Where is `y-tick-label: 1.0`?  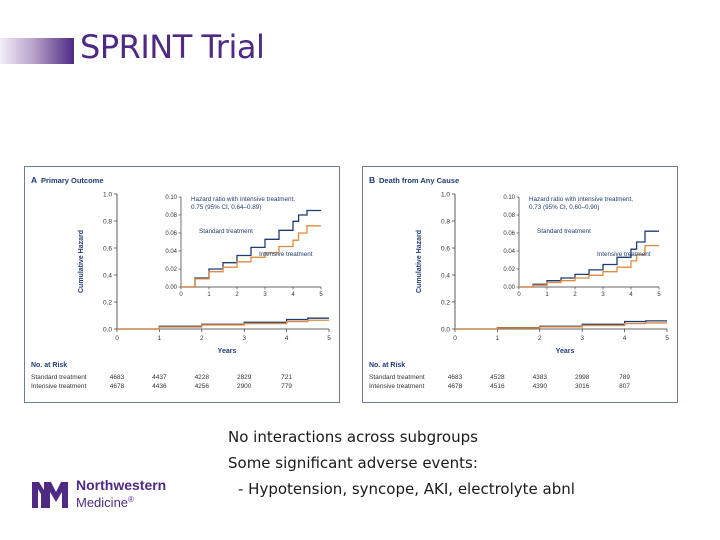 y-tick-label: 1.0 is located at coordinates (107, 195).